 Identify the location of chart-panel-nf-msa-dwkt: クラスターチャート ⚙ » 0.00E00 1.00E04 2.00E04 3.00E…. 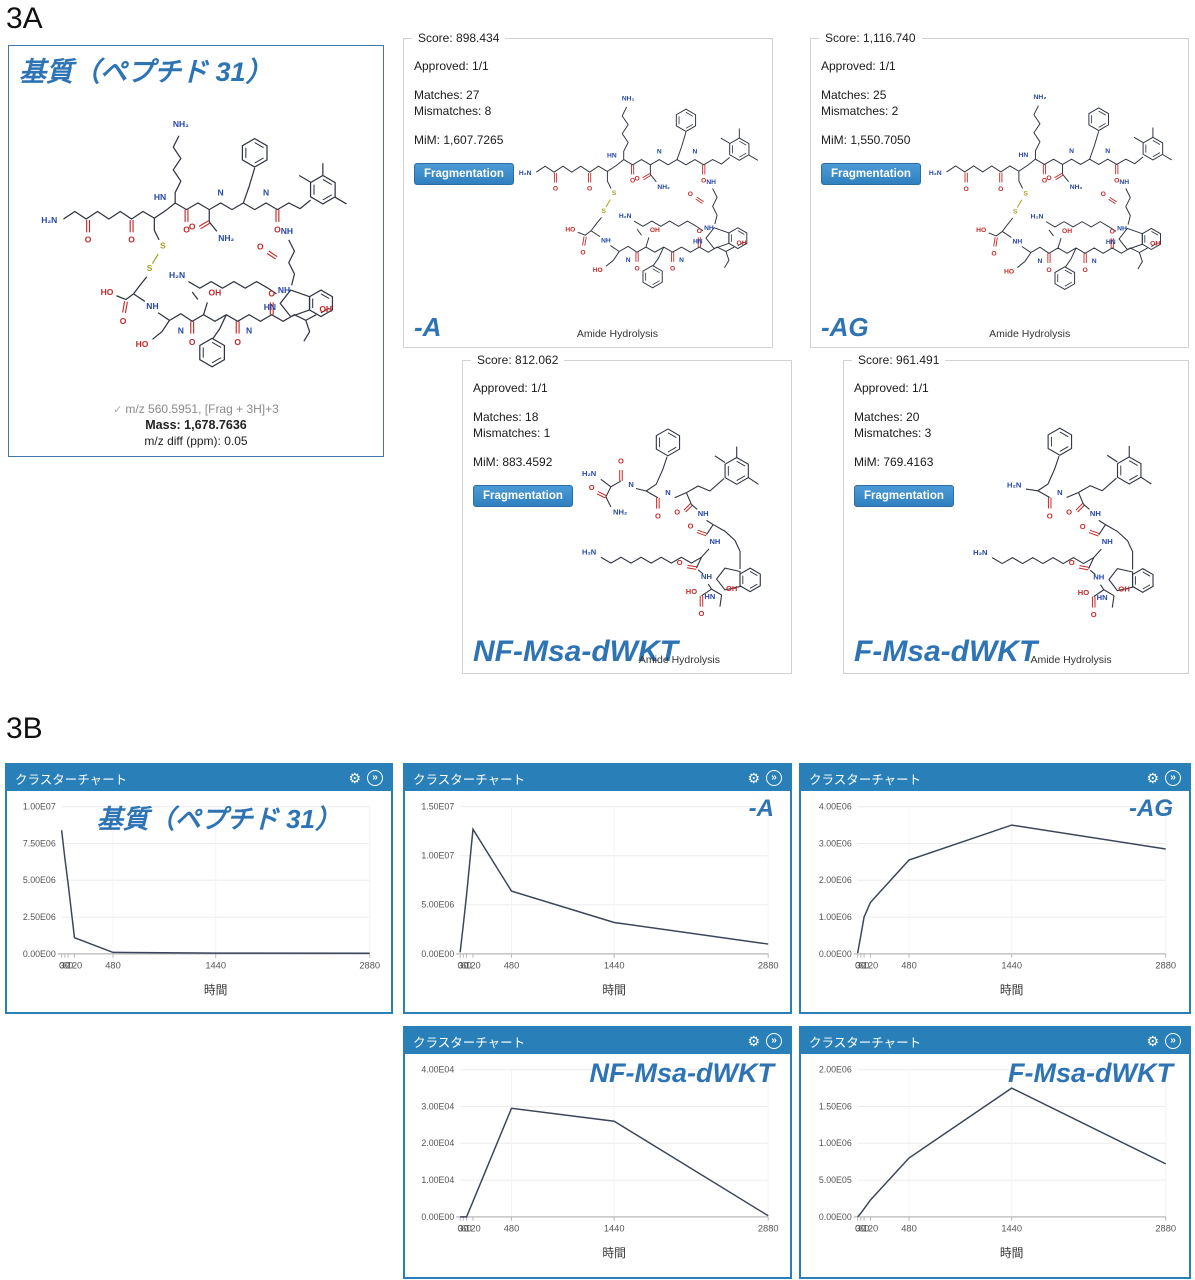
(597, 1152).